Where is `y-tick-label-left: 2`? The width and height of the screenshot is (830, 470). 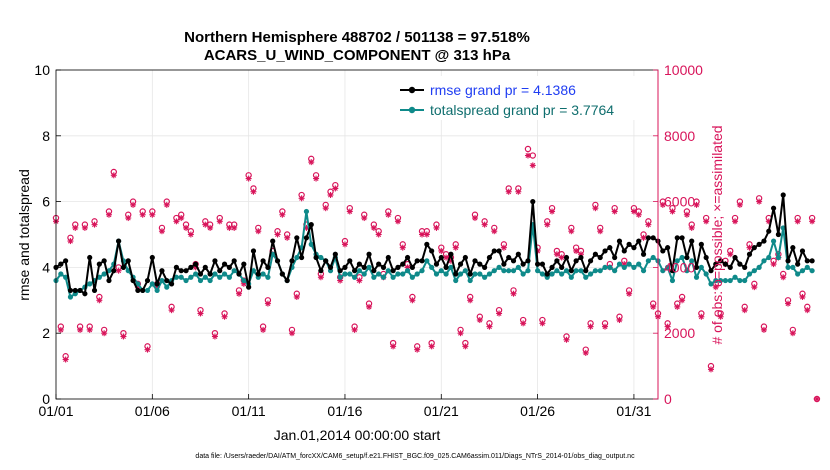
y-tick-label-left: 2 is located at coordinates (46, 333).